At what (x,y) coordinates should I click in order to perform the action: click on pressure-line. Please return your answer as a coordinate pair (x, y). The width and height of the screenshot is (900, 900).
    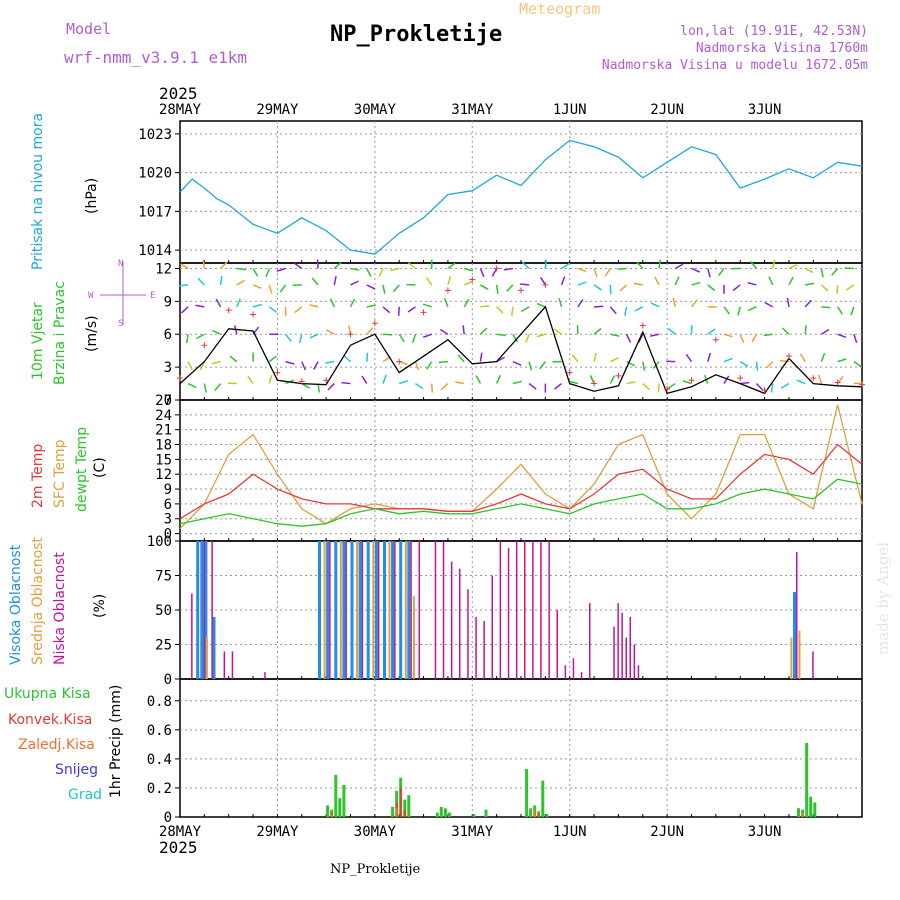
    Looking at the image, I should click on (521, 197).